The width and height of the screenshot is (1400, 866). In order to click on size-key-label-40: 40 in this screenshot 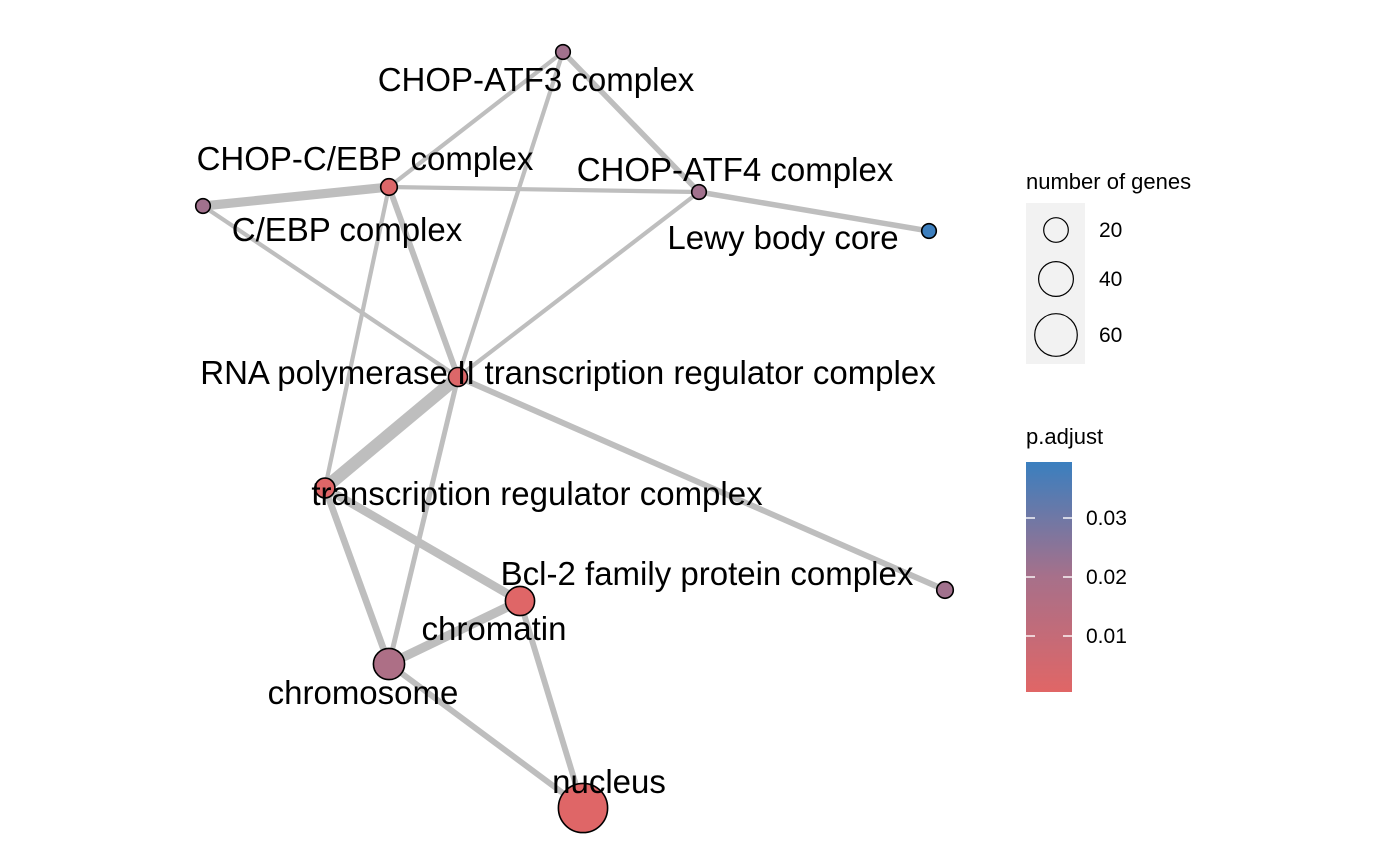, I will do `click(1110, 279)`.